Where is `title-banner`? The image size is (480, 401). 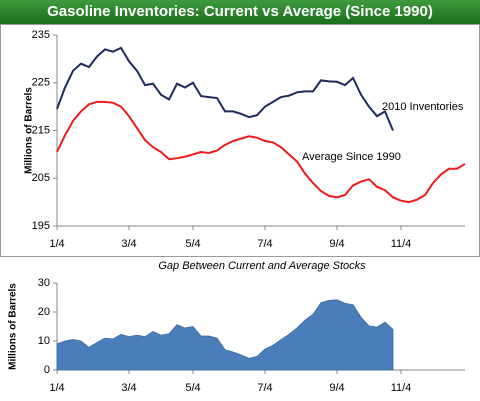 title-banner is located at coordinates (240, 12).